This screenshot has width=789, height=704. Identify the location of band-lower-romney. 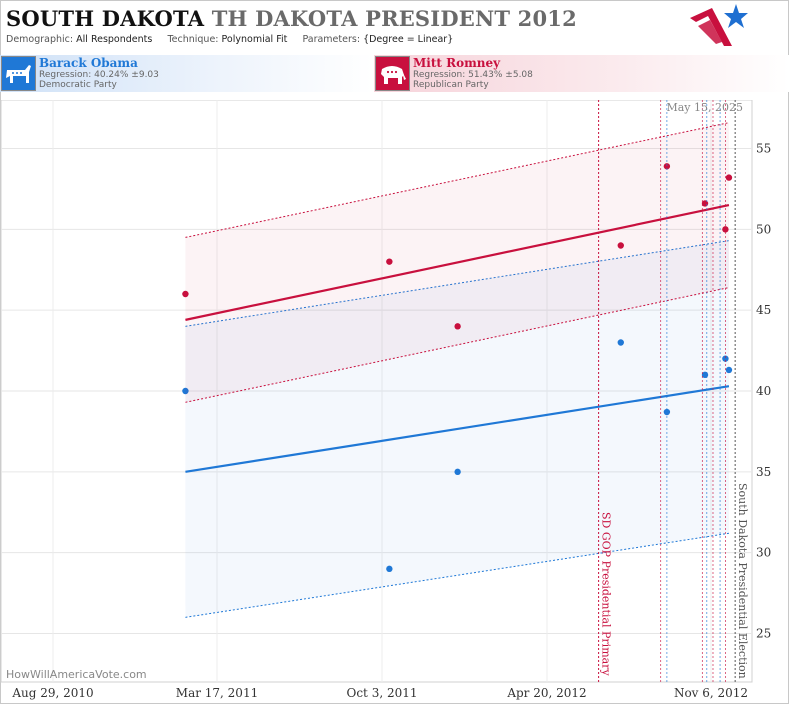
(457, 345).